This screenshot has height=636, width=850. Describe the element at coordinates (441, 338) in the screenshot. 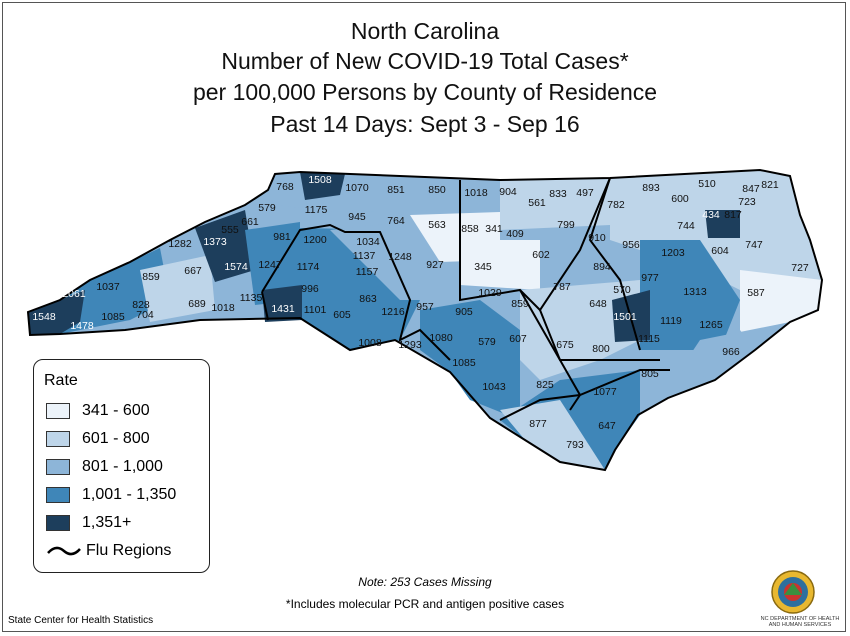

I see `county-value-label: 1080` at that location.